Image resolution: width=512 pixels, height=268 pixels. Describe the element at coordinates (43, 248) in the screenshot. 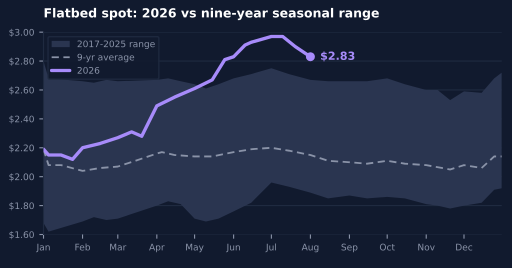

I see `x-tick-label: Jan` at that location.